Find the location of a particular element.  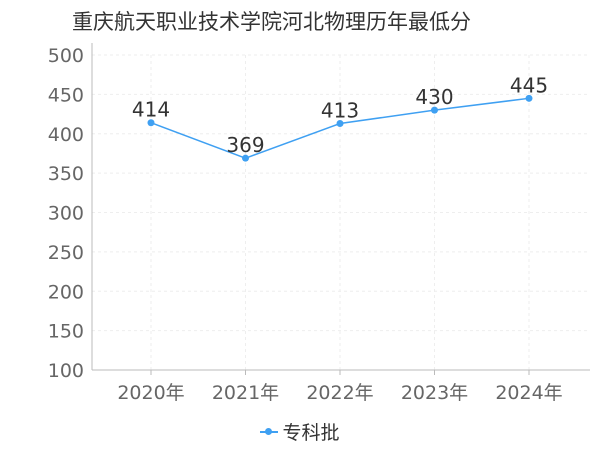

series-line is located at coordinates (340, 128).